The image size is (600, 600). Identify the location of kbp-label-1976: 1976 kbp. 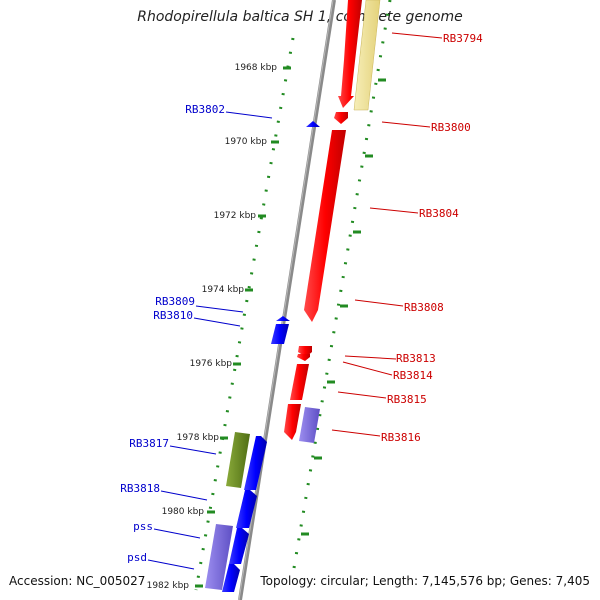
(211, 364).